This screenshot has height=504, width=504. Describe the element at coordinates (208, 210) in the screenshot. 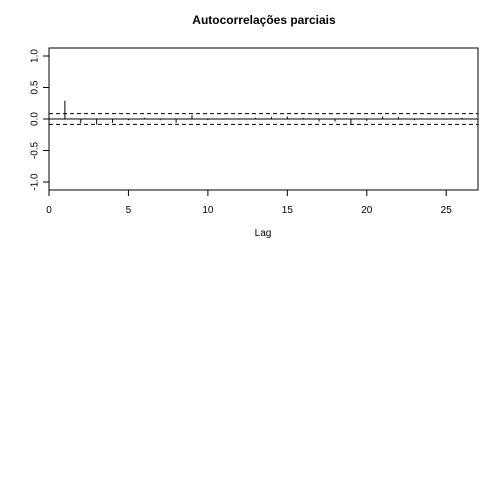

I see `x-tick-label: 10` at that location.